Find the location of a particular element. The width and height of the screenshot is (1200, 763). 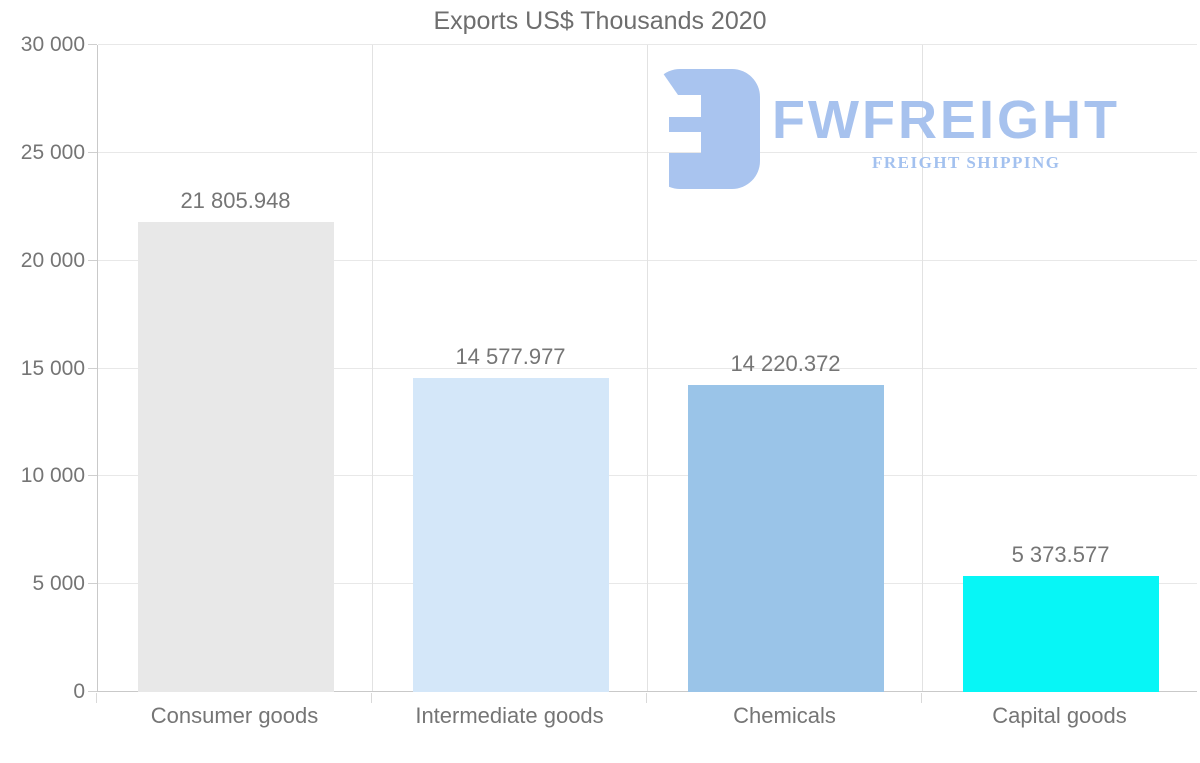

watermark-logo: FWFREIGHT FREIGHT SHIPPING is located at coordinates (900, 131).